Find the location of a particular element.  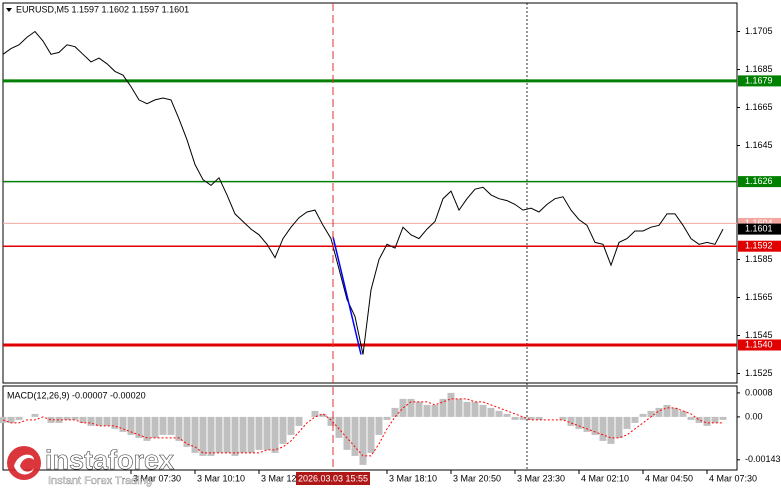

x-tick-label: 4 Mar 07:30 is located at coordinates (733, 478).